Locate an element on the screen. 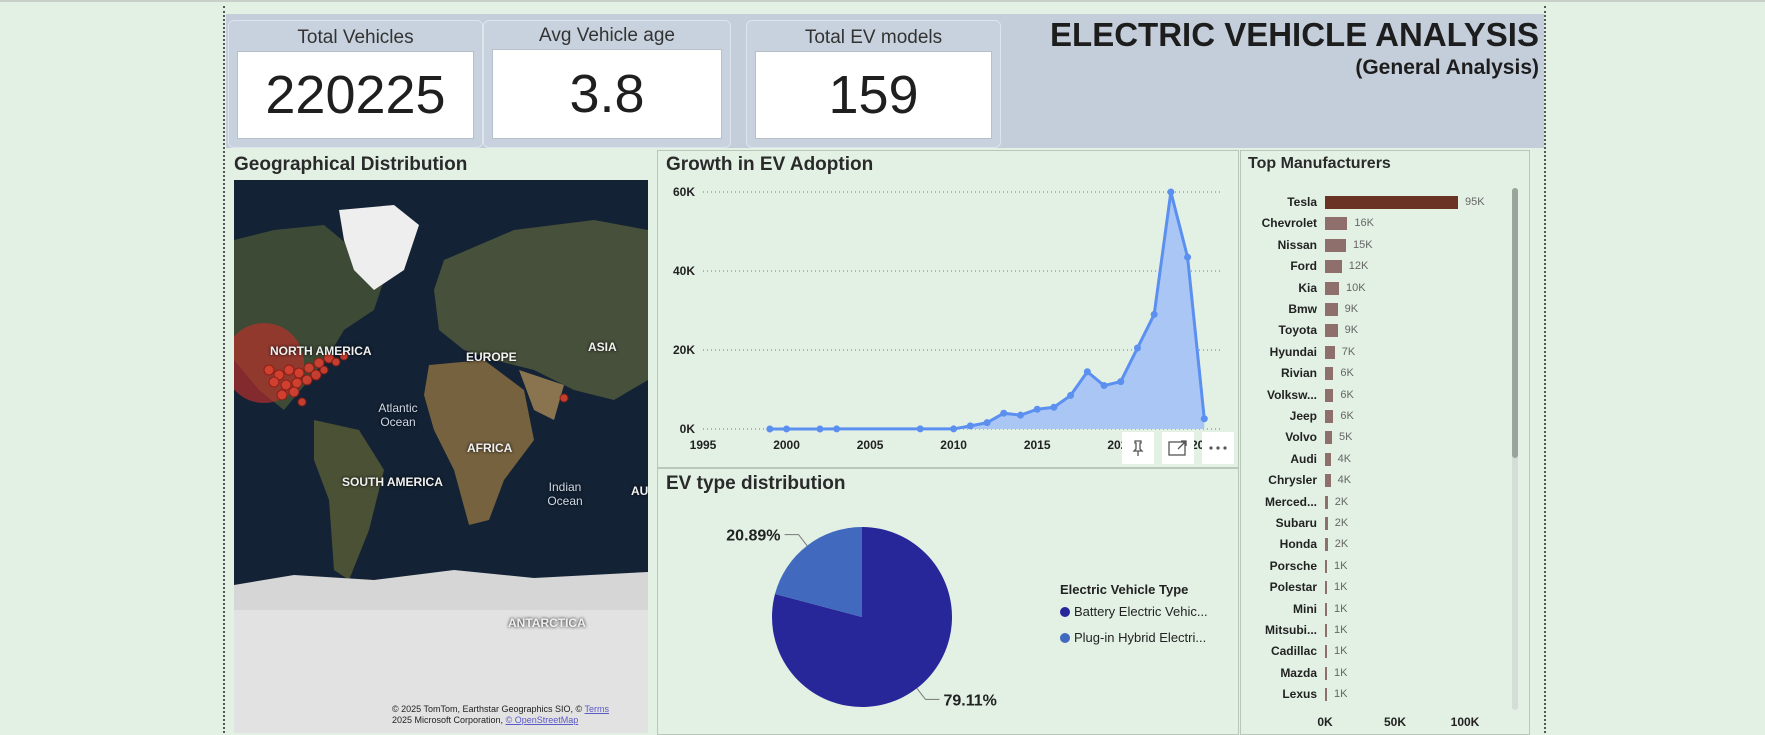  map-label-south-america: SOUTH AMERICA is located at coordinates (392, 482).